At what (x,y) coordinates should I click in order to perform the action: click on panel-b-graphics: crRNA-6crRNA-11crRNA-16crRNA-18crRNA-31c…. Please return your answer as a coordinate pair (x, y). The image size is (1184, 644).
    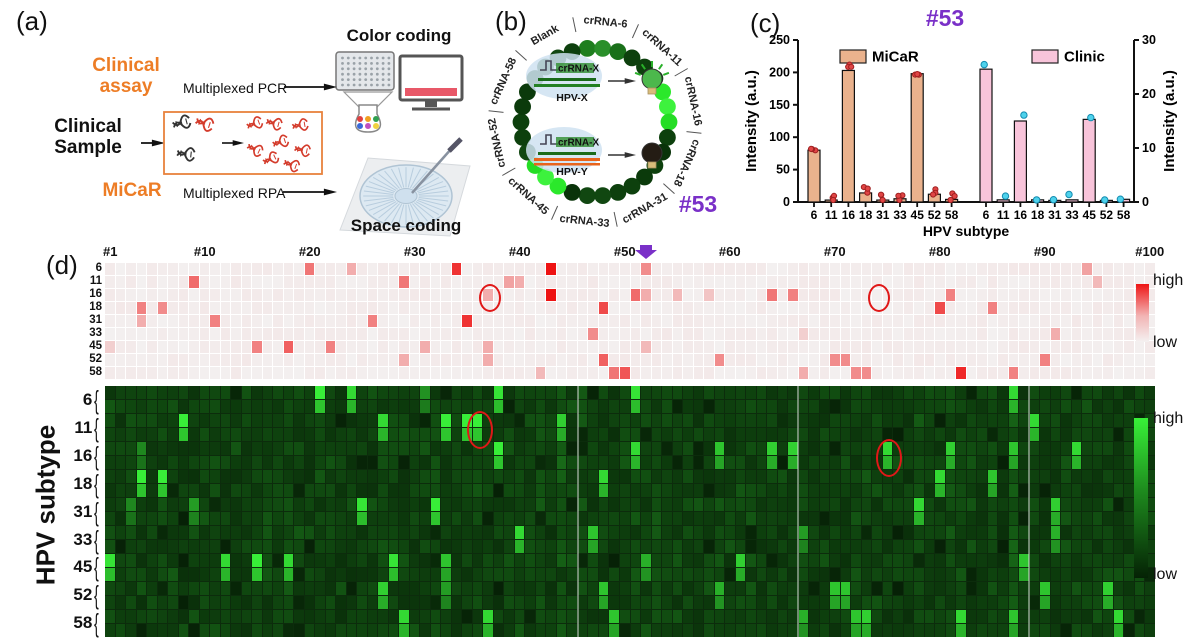
    Looking at the image, I should click on (601, 122).